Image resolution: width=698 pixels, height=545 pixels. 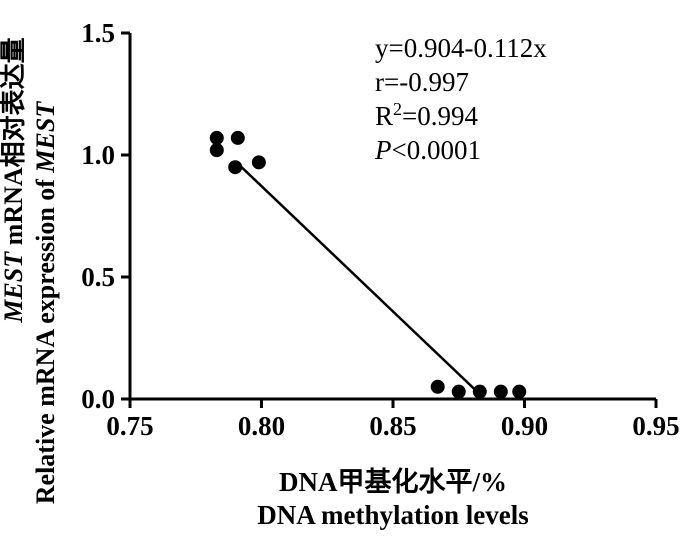 What do you see at coordinates (383, 150) in the screenshot?
I see `annotation-p-italic: P` at bounding box center [383, 150].